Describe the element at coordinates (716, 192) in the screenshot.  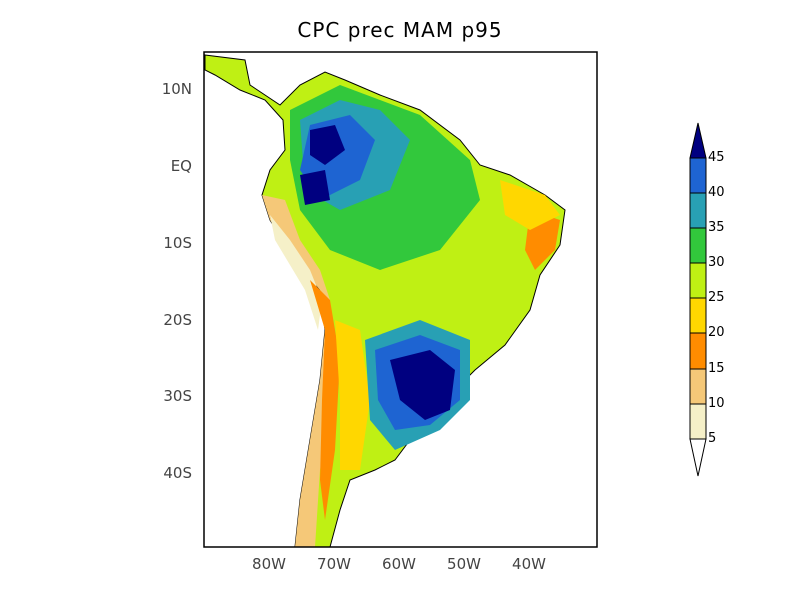
I see `colorbar-label: 40` at that location.